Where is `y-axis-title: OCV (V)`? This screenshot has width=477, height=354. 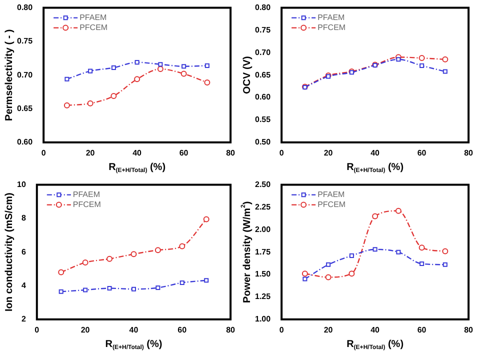
y-axis-title: OCV (V) is located at coordinates (247, 75).